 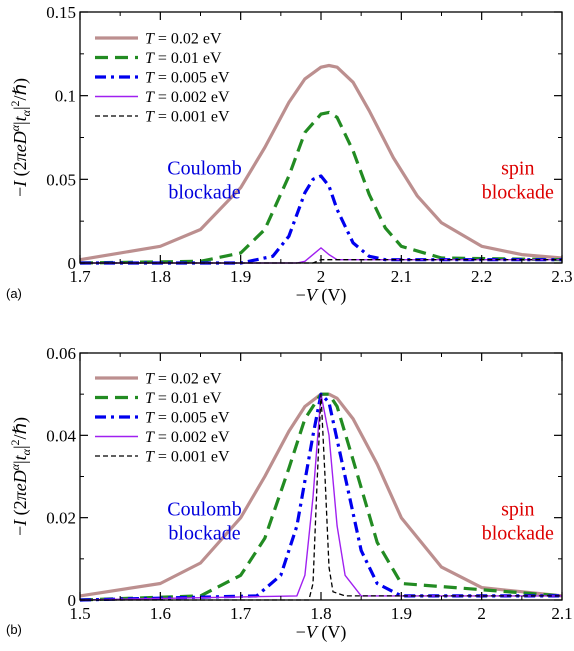 I want to click on pa-y-tick-label: 0.1, so click(x=65, y=96).